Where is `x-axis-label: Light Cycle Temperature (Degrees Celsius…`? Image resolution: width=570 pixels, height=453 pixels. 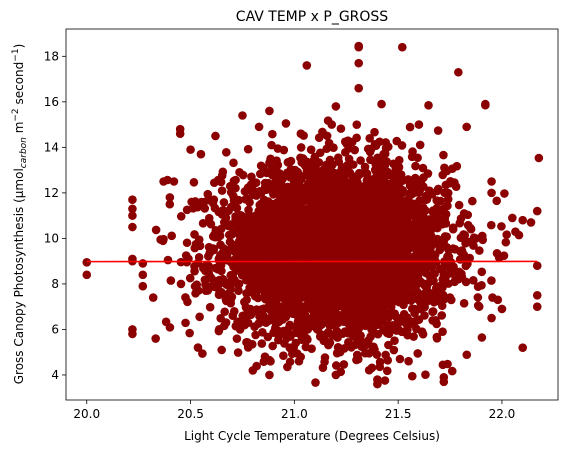 x-axis-label: Light Cycle Temperature (Degrees Celsius… is located at coordinates (312, 436).